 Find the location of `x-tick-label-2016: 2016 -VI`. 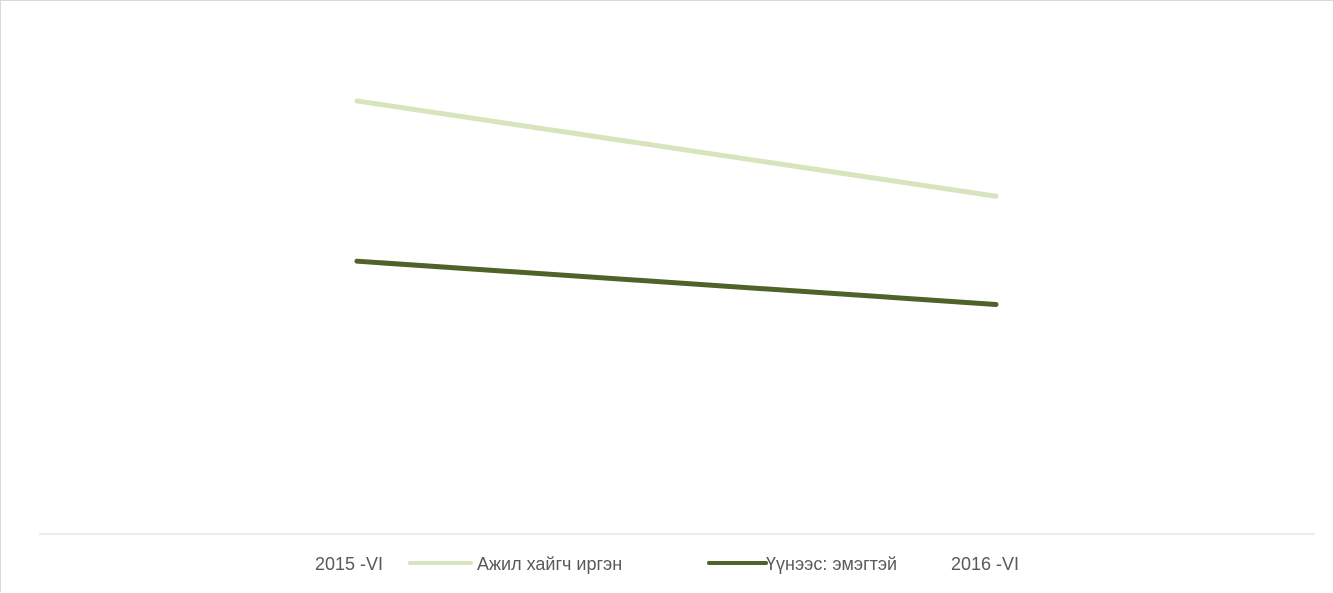

x-tick-label-2016: 2016 -VI is located at coordinates (985, 564).